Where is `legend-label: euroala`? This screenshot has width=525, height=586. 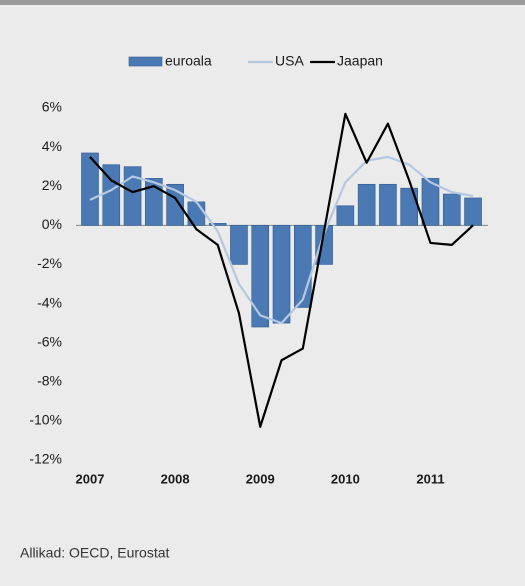 legend-label: euroala is located at coordinates (188, 61).